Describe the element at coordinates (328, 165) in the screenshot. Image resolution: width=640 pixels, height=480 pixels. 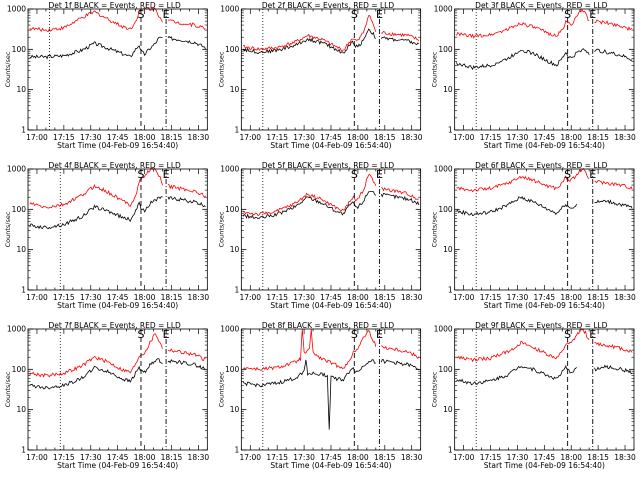
I see `panel-title: Det 5f BLACK = Events, RED = LLD` at that location.